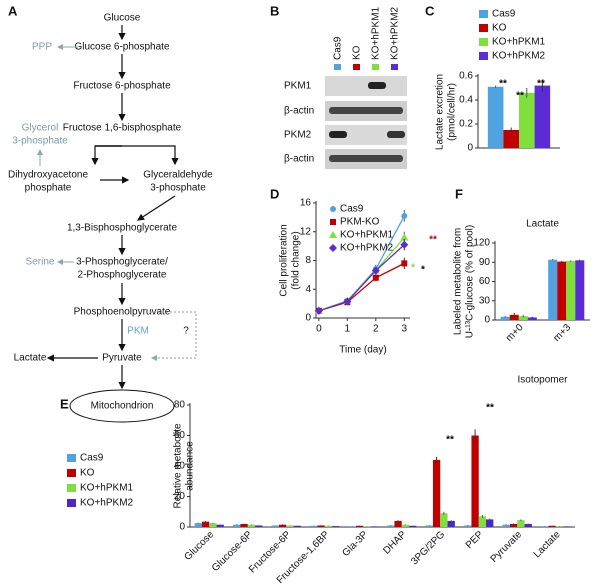  I want to click on y-axis-label: (pmol/cell/hr), so click(452, 112).